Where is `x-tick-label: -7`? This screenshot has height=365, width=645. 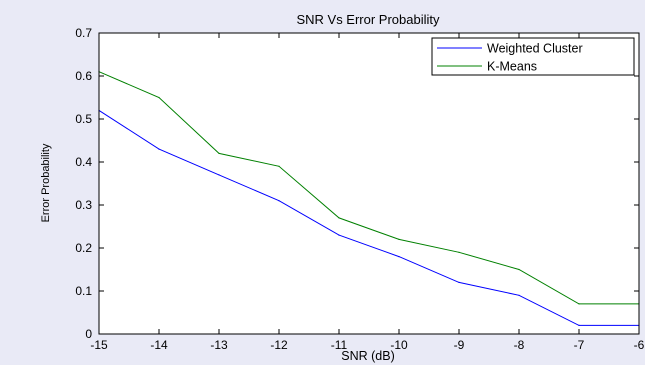 x-tick-label: -7 is located at coordinates (579, 345).